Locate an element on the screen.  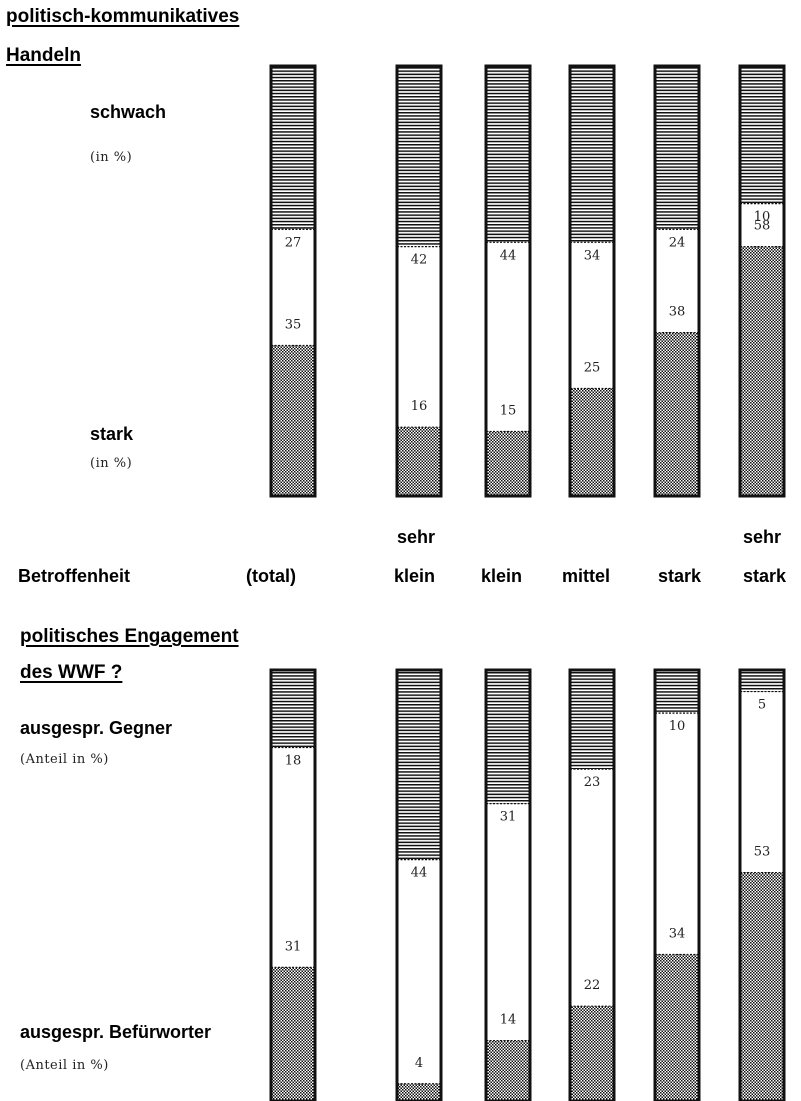
bottom-bar-sehr-stark-middle-segment is located at coordinates (762, 782).